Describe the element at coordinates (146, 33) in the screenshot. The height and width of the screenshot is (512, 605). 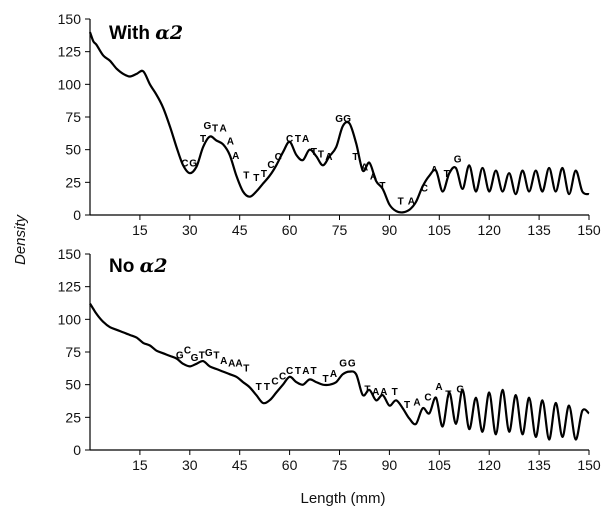
I see `with-alpha2-title: With α2` at that location.